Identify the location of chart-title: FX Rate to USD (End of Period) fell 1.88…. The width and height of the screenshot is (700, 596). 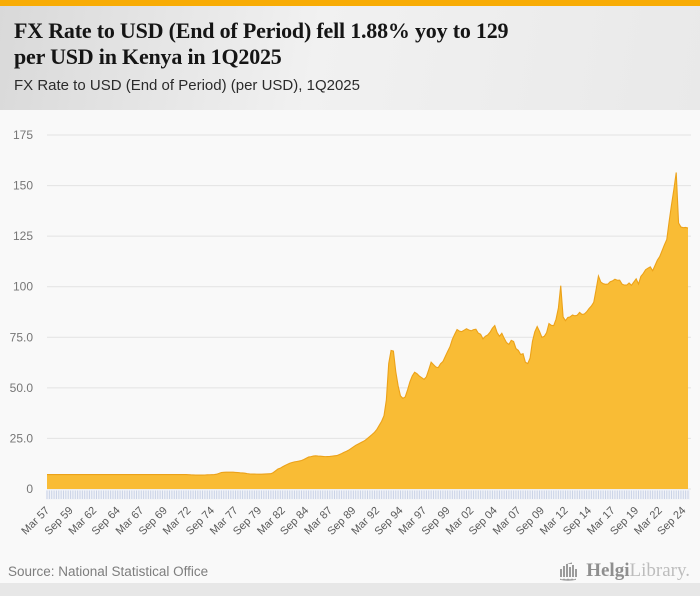
(350, 44).